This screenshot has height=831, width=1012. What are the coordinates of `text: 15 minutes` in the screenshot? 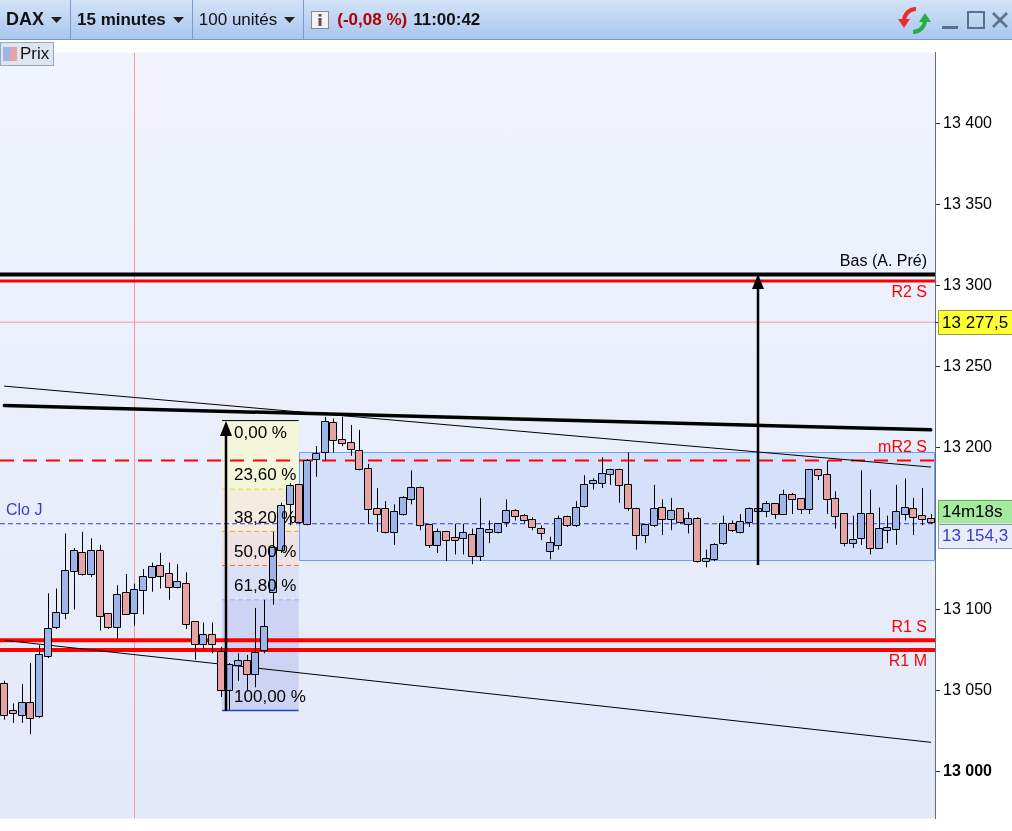 It's located at (121, 19).